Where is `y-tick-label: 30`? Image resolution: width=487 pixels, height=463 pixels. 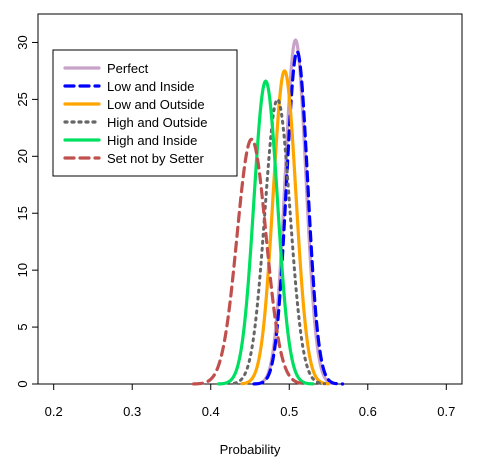
y-tick-label: 30 is located at coordinates (22, 42).